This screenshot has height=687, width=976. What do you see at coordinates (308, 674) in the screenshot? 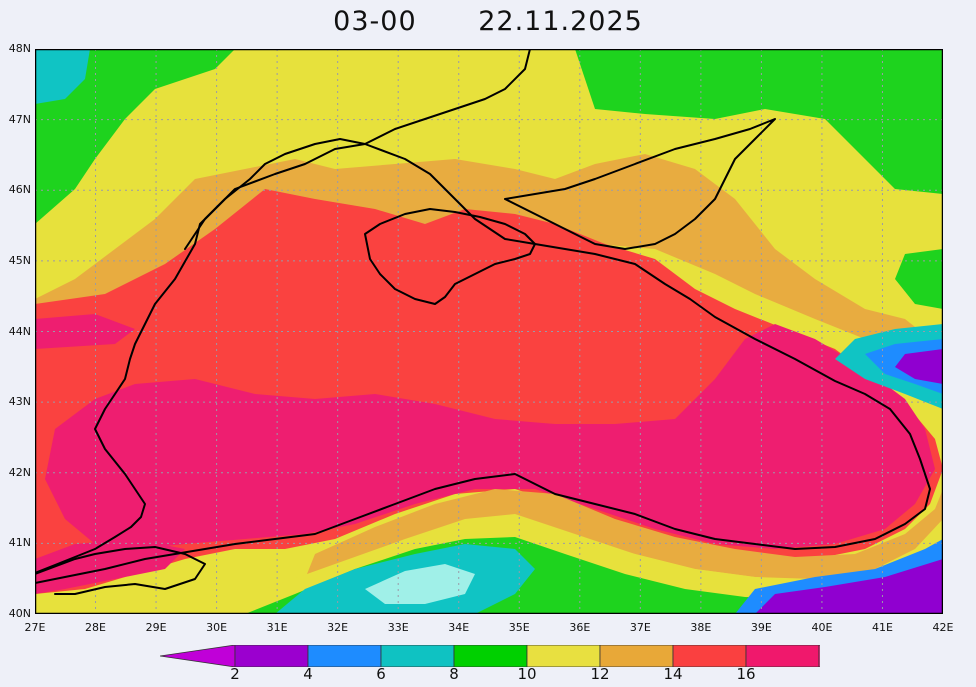
I see `colorbar-tick-label: 4` at bounding box center [308, 674].